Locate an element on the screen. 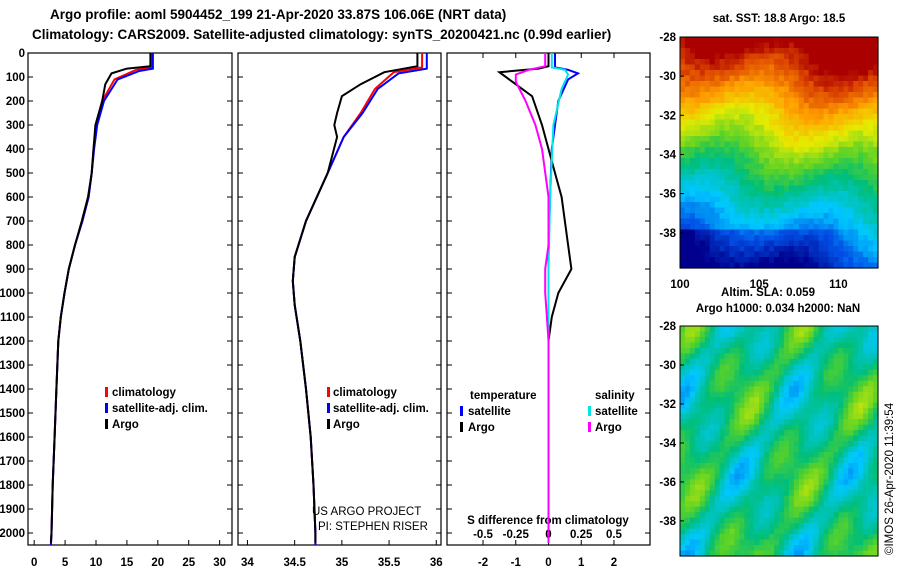 This screenshot has width=900, height=580. x-tick-label: 35 is located at coordinates (341, 563).